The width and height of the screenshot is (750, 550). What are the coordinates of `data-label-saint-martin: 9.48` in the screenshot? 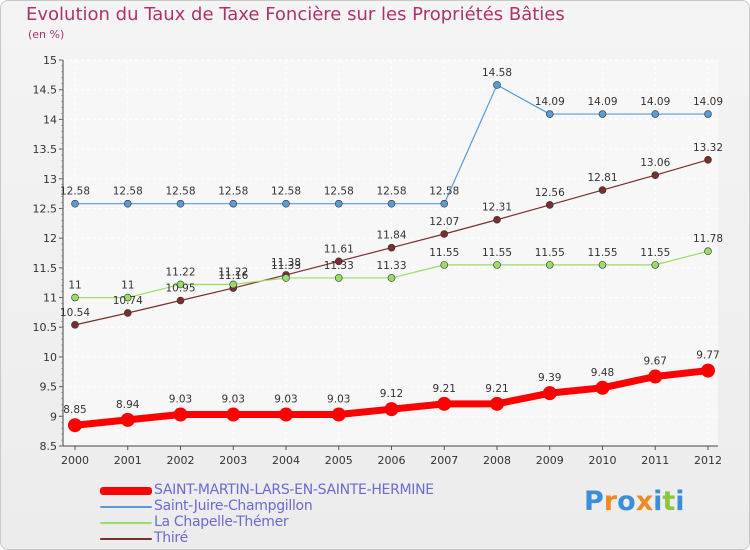 It's located at (602, 373).